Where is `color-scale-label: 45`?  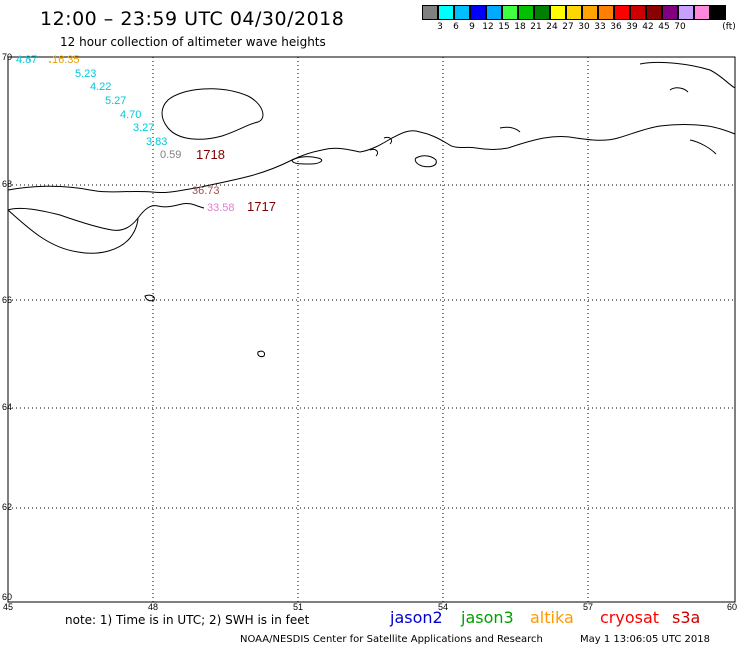 color-scale-label: 45 is located at coordinates (664, 27).